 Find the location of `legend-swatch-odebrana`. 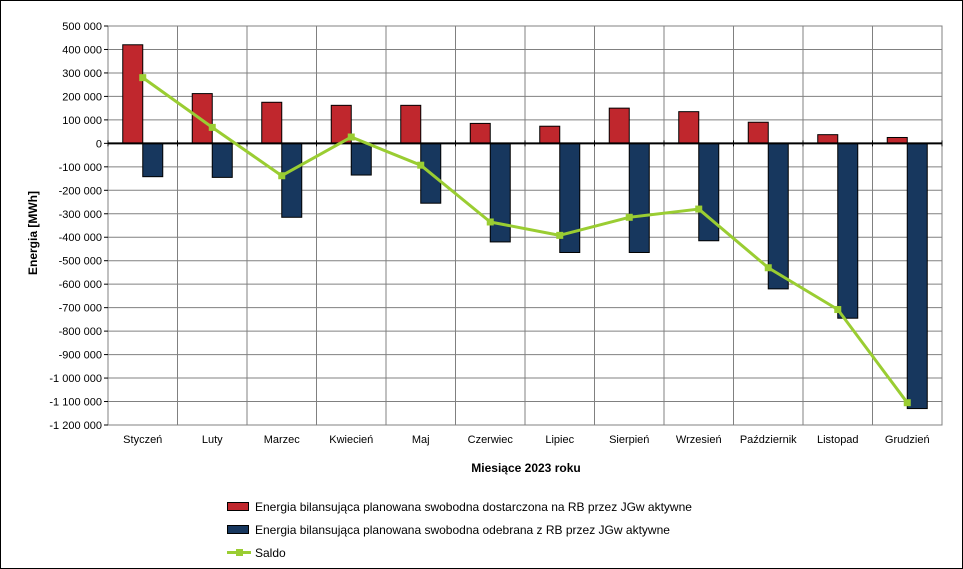

legend-swatch-odebrana is located at coordinates (238, 529).